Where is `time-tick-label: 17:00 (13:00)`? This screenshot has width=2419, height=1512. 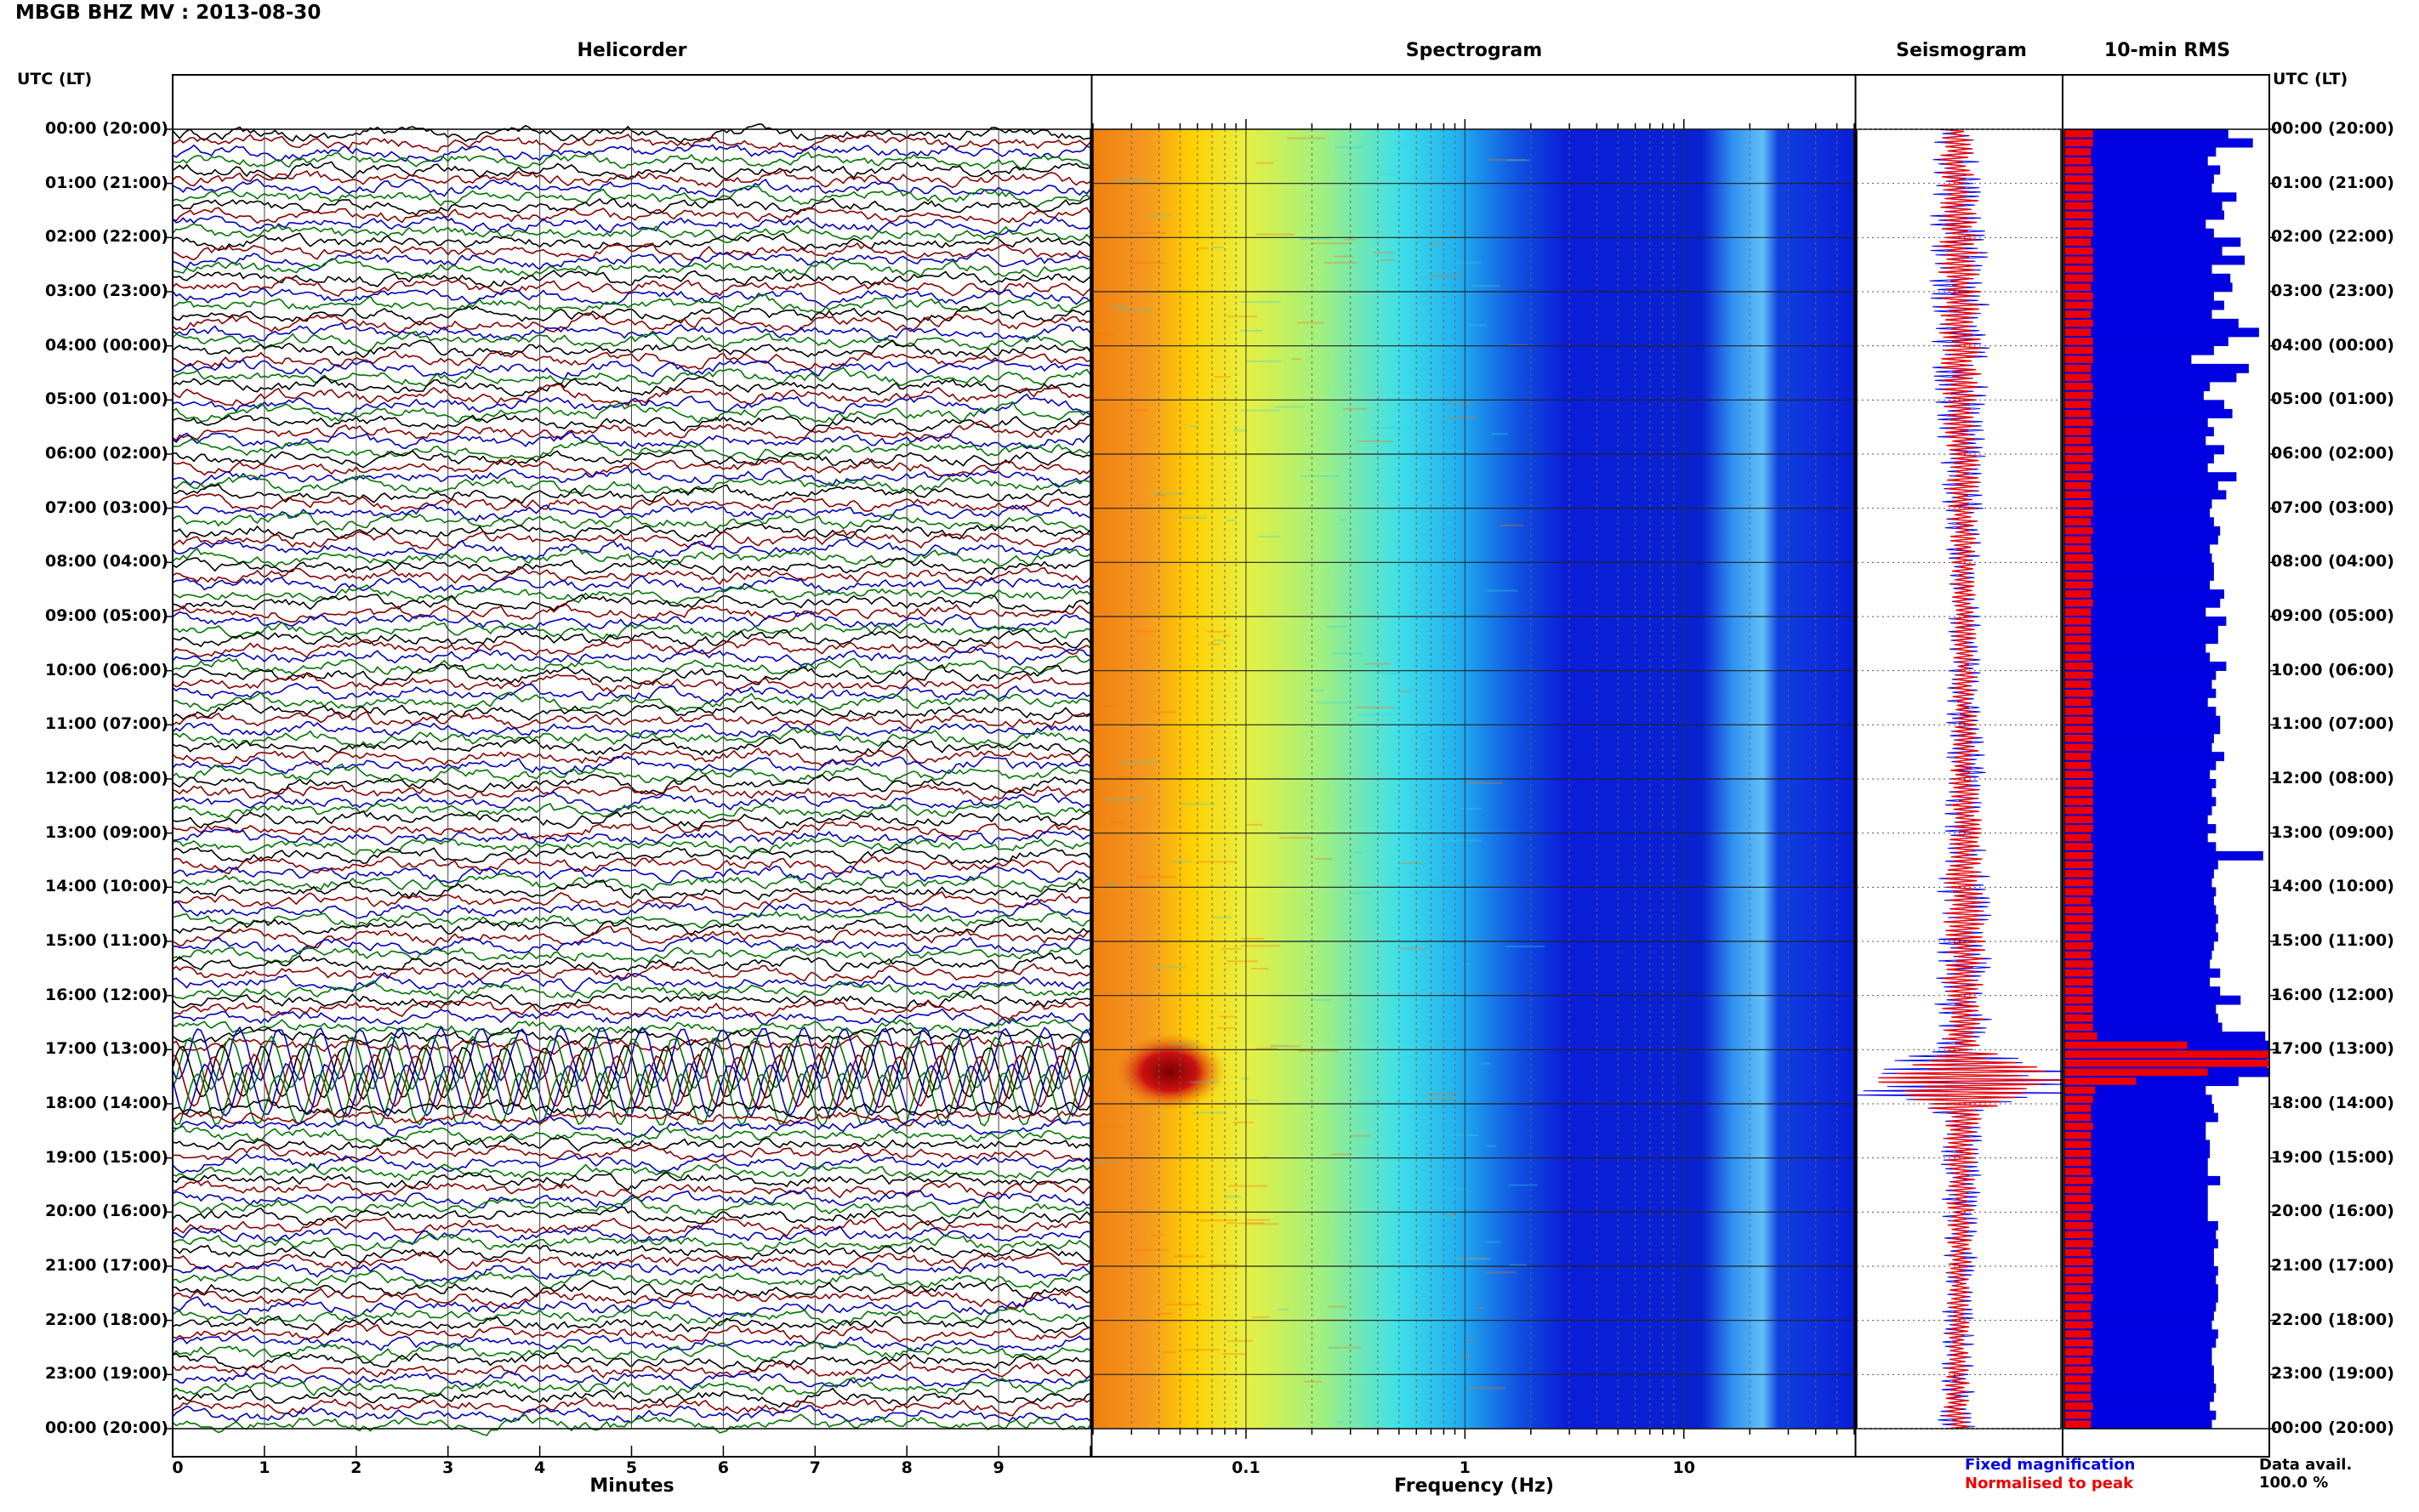
time-tick-label: 17:00 (13:00) is located at coordinates (106, 1049).